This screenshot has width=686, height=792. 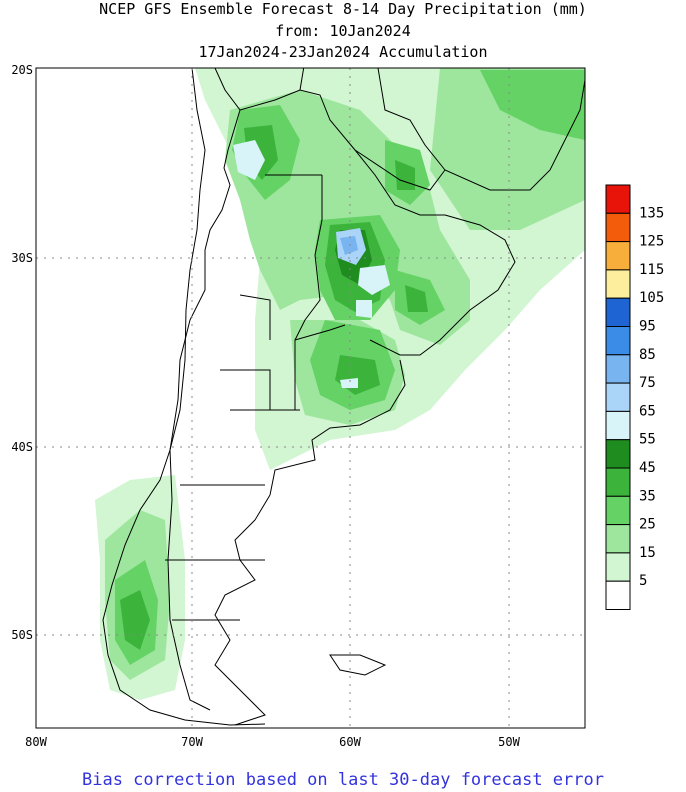 I want to click on legend-label: 135, so click(x=651, y=213).